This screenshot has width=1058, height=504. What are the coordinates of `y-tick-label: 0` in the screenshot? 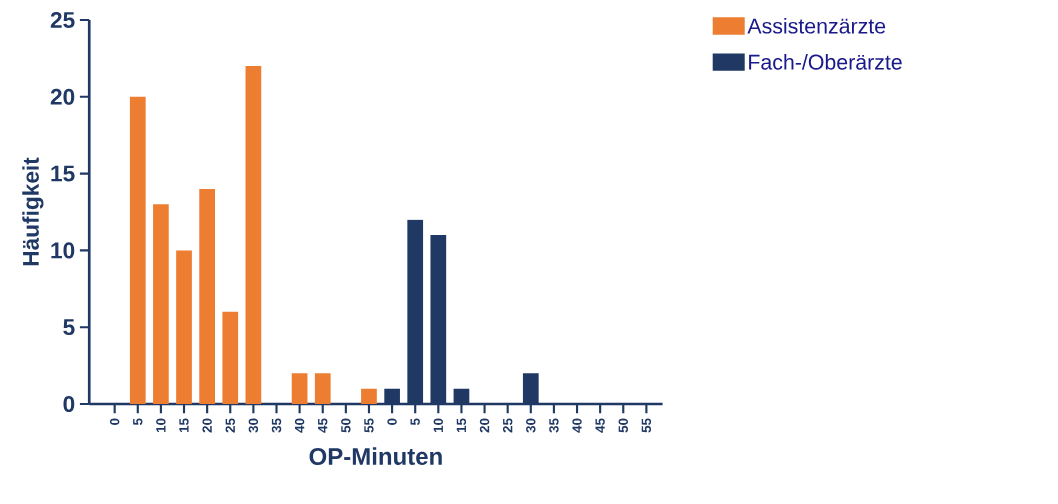 It's located at (69, 404).